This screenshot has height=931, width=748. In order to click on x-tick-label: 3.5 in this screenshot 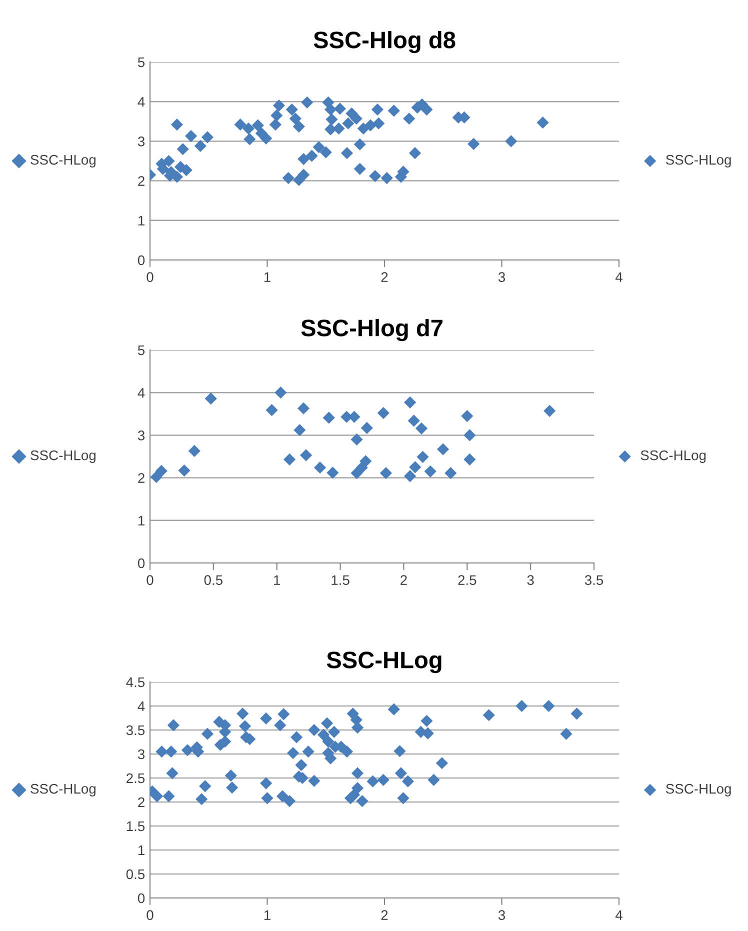, I will do `click(594, 580)`.